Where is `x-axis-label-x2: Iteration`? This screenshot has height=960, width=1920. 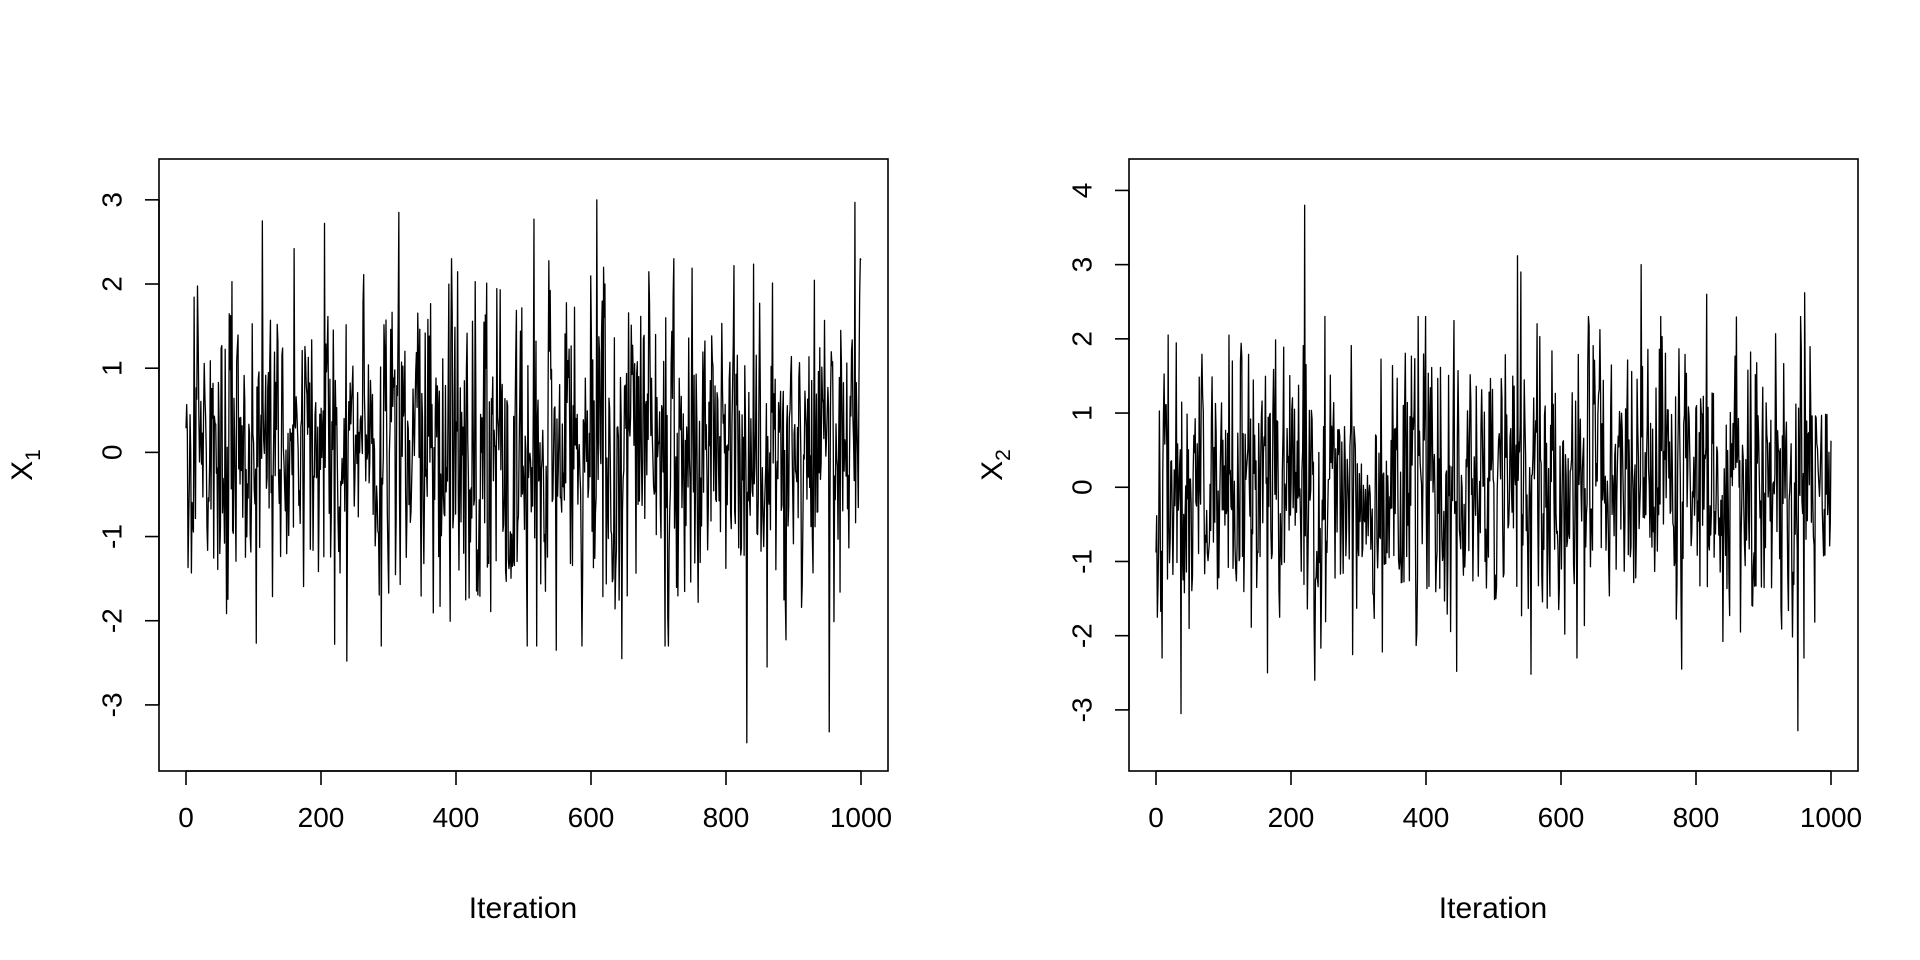
x-axis-label-x2: Iteration is located at coordinates (1493, 908).